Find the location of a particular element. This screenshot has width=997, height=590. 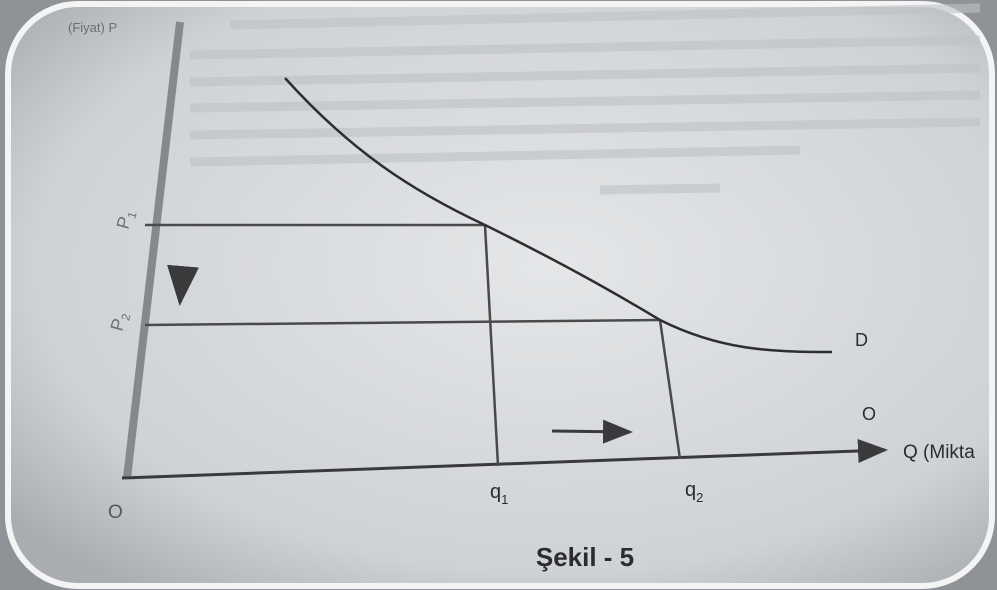

quantity-label: q1 is located at coordinates (499, 494).